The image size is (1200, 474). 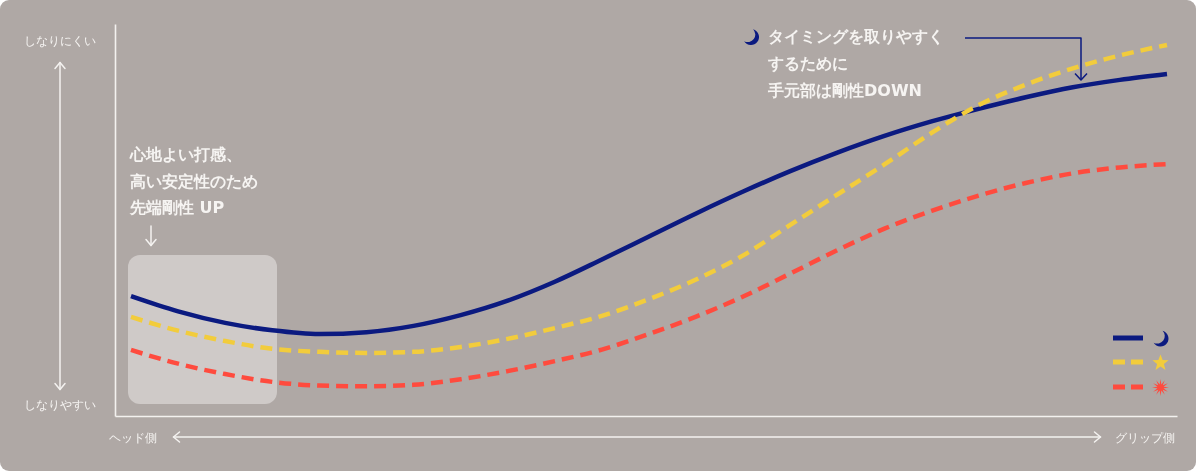 What do you see at coordinates (856, 36) in the screenshot?
I see `annotation: タイミングを取りやすく` at bounding box center [856, 36].